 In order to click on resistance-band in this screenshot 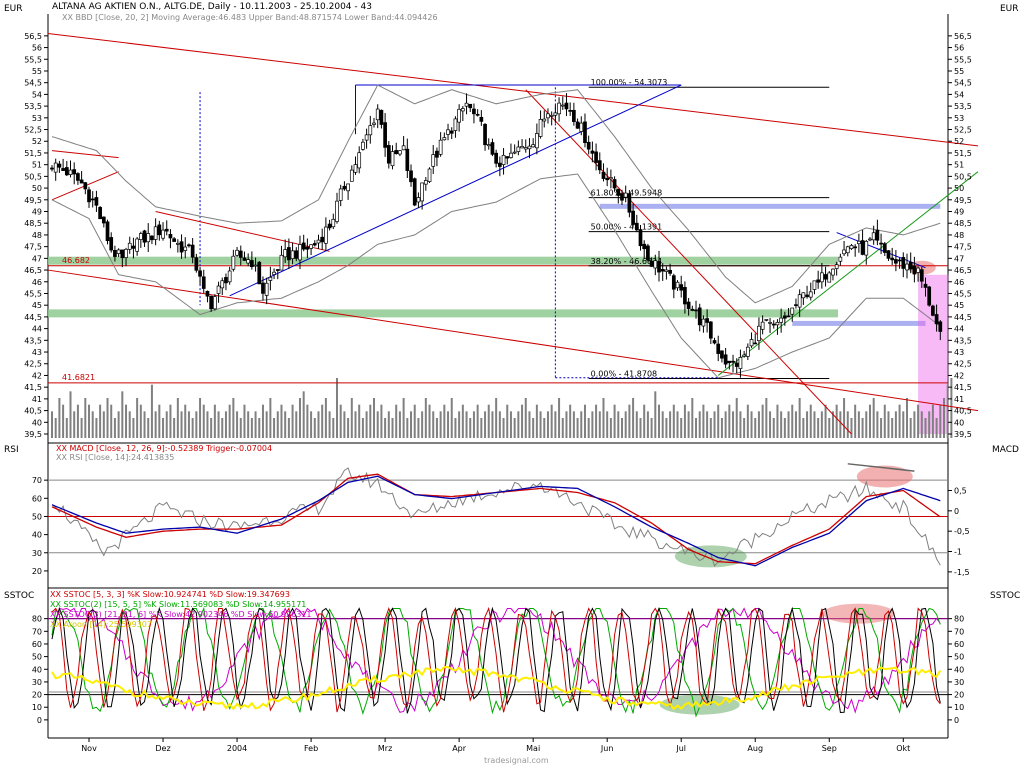, I will do `click(770, 206)`.